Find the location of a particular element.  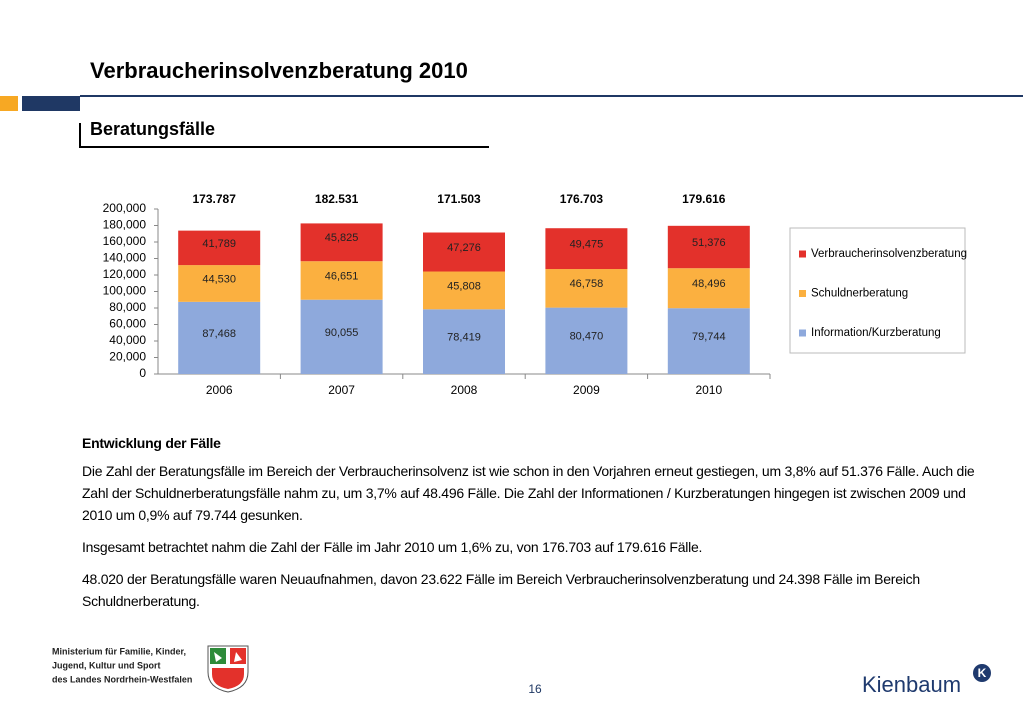

value-label: 78,419 is located at coordinates (464, 338).